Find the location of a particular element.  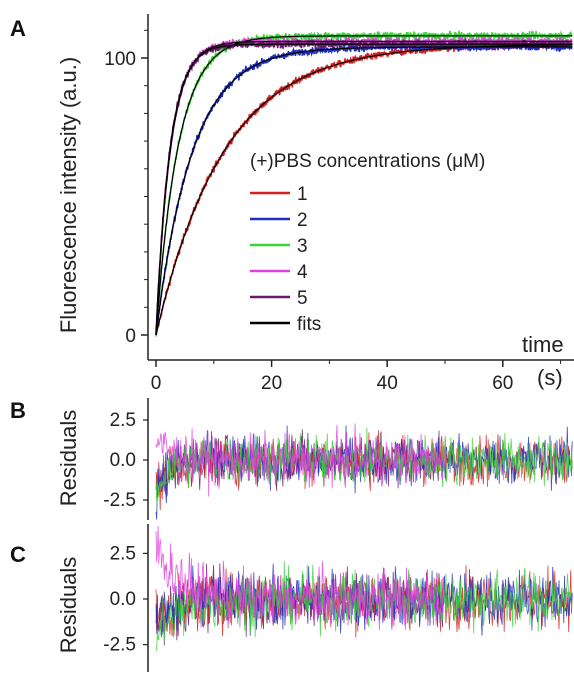

x-tick-label-3: 60 is located at coordinates (502, 383).